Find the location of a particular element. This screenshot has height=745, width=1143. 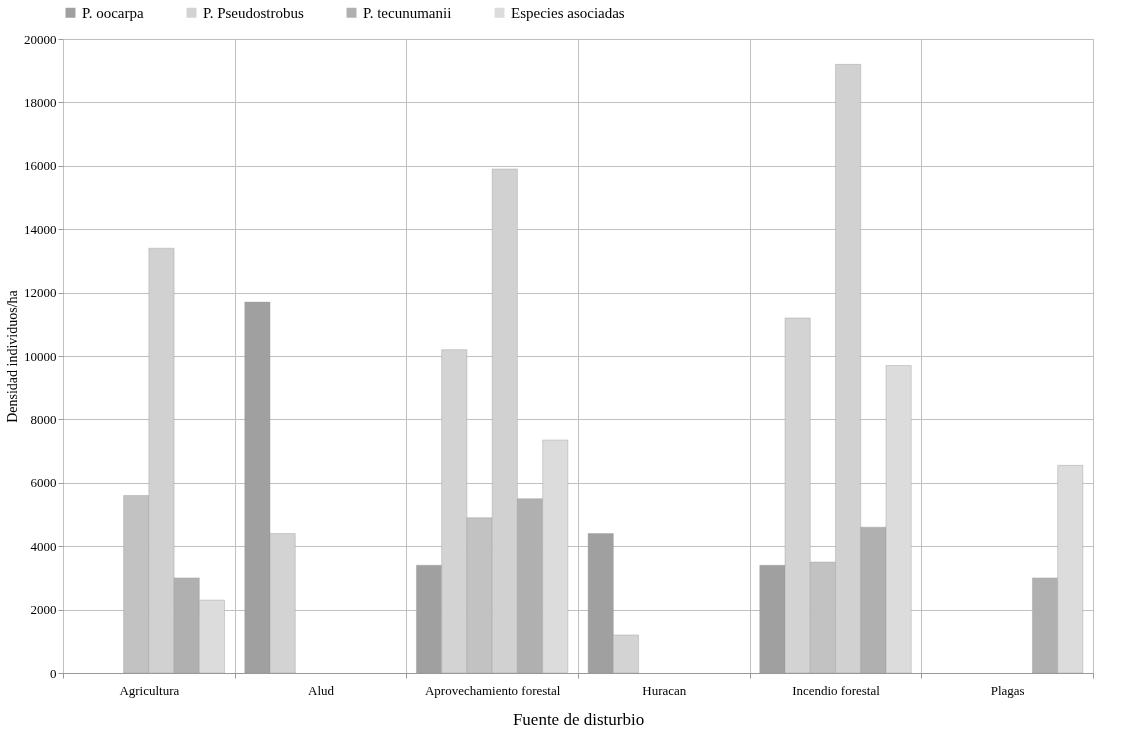

x-tick-label: Huracan is located at coordinates (664, 690).